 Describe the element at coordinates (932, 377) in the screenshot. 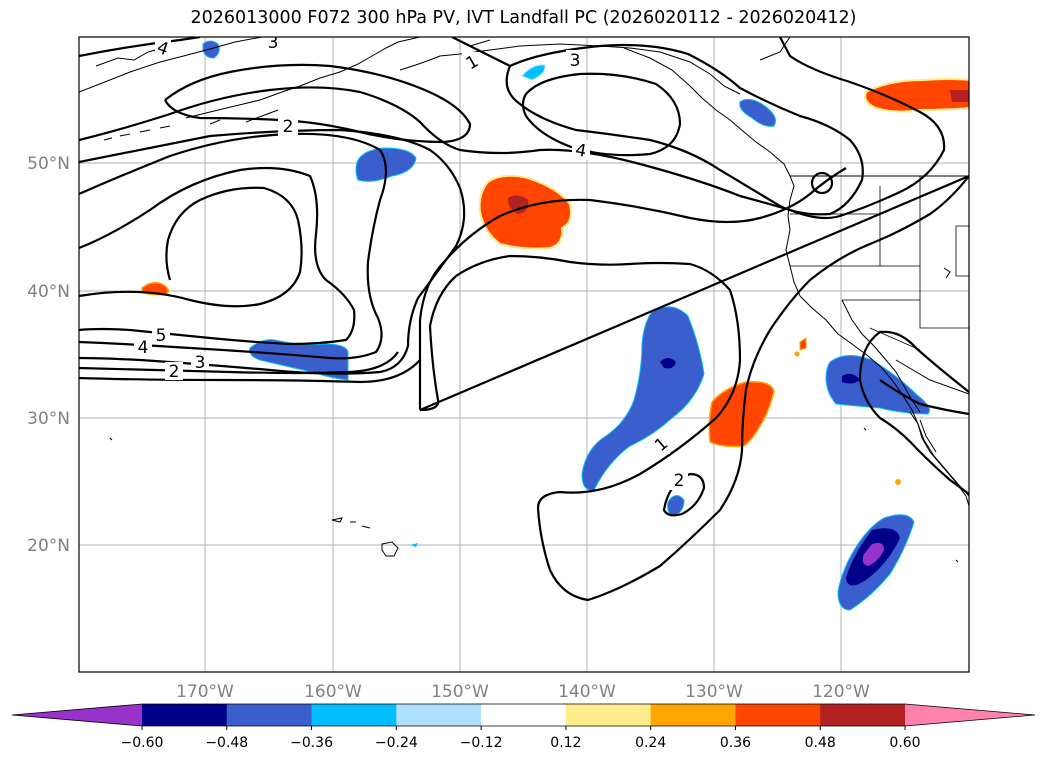

I see `border-us-mexico` at that location.